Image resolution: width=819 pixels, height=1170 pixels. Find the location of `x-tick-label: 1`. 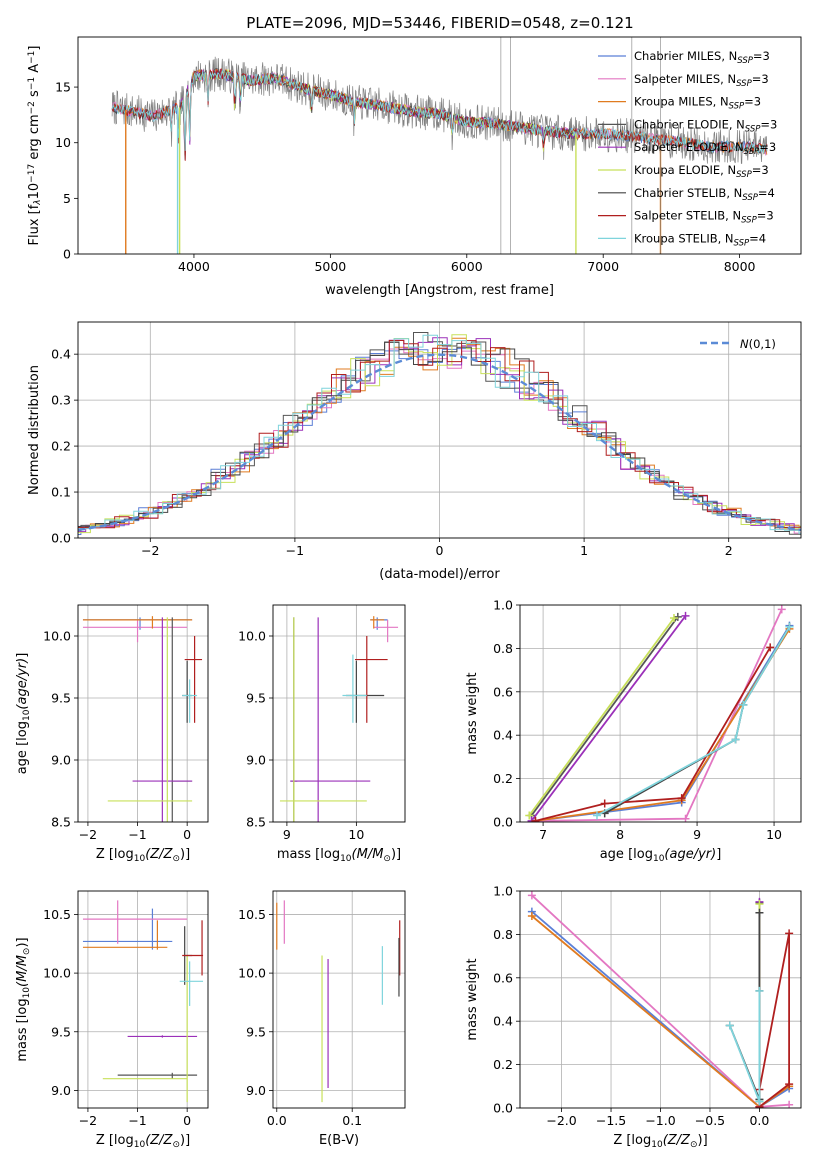

x-tick-label: 1 is located at coordinates (584, 550).